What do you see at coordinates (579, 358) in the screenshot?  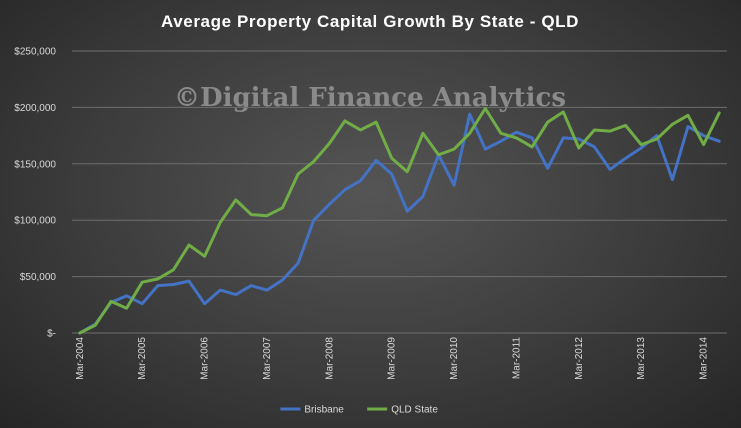 I see `x-tick-label: Mar-2012` at bounding box center [579, 358].